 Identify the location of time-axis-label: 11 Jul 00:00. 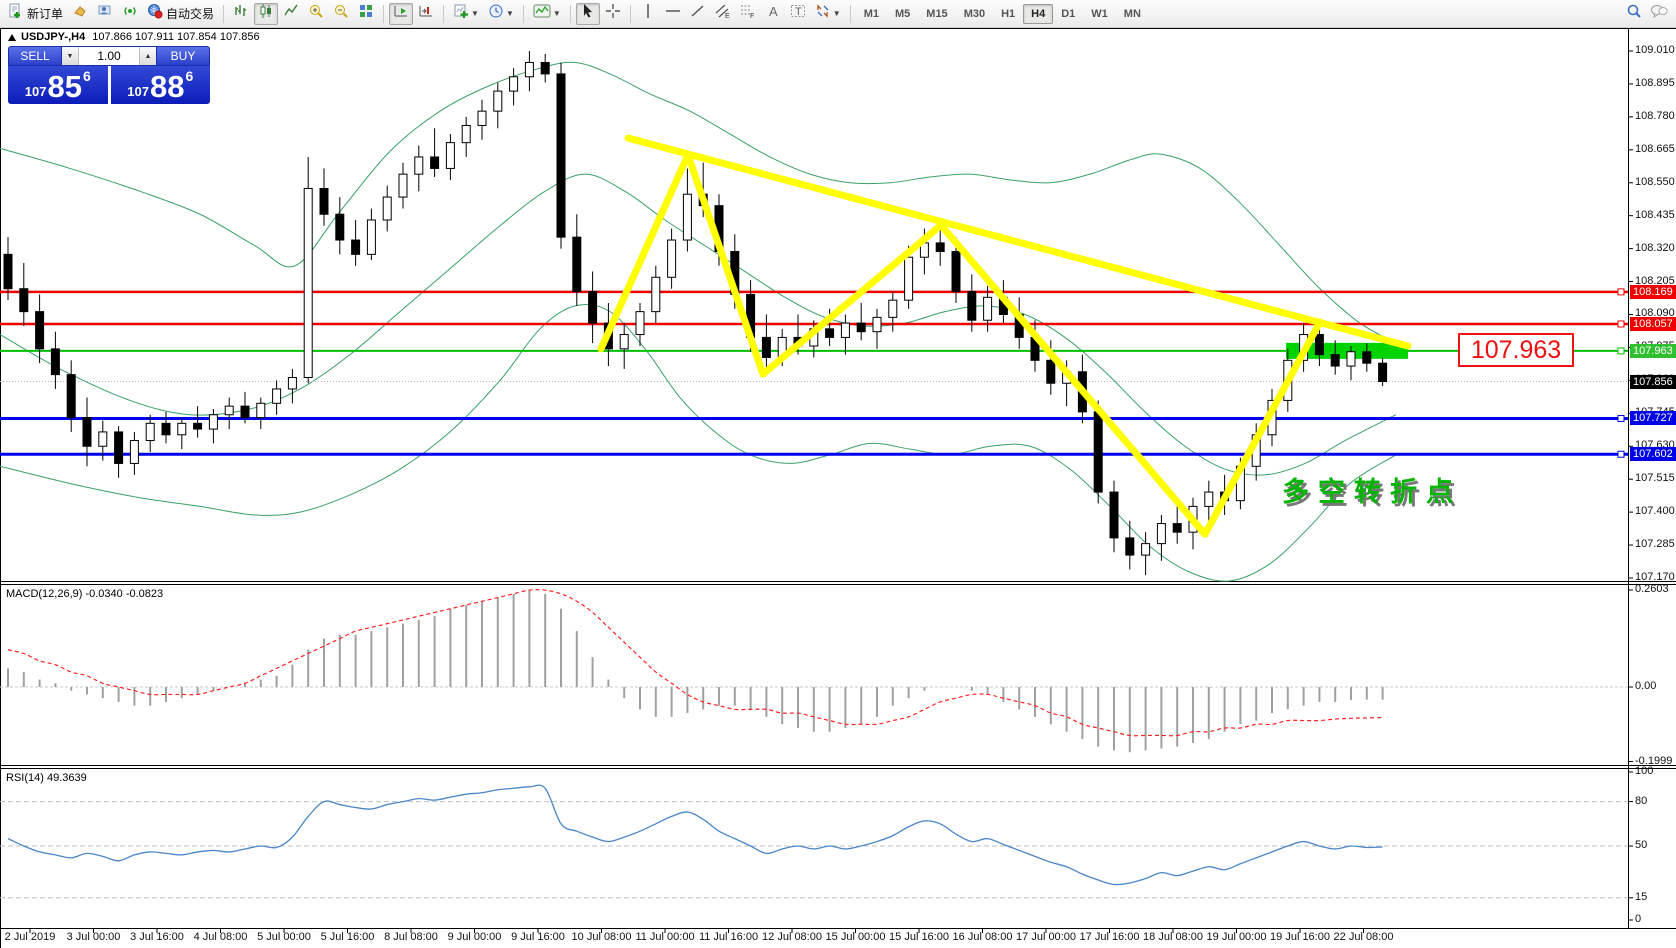
(665, 937).